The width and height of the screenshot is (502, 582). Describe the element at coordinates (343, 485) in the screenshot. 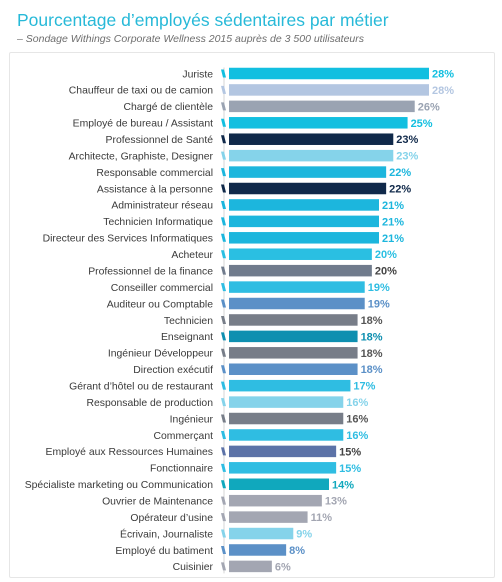

I see `value-label: 14%` at that location.